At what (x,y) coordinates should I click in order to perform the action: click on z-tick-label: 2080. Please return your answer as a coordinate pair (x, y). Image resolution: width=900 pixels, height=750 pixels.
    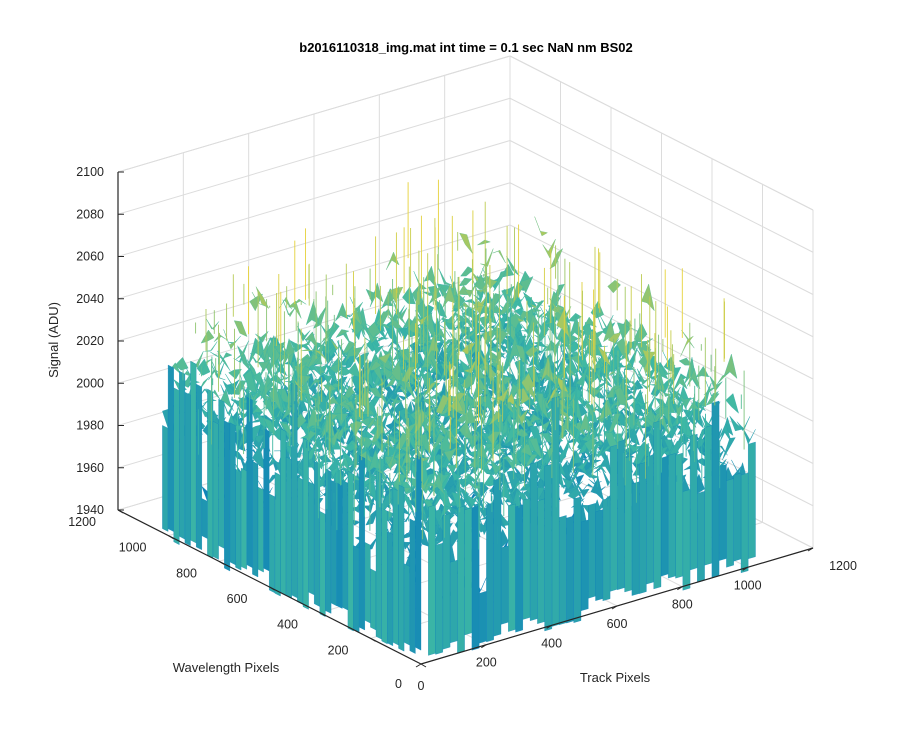
    Looking at the image, I should click on (90, 214).